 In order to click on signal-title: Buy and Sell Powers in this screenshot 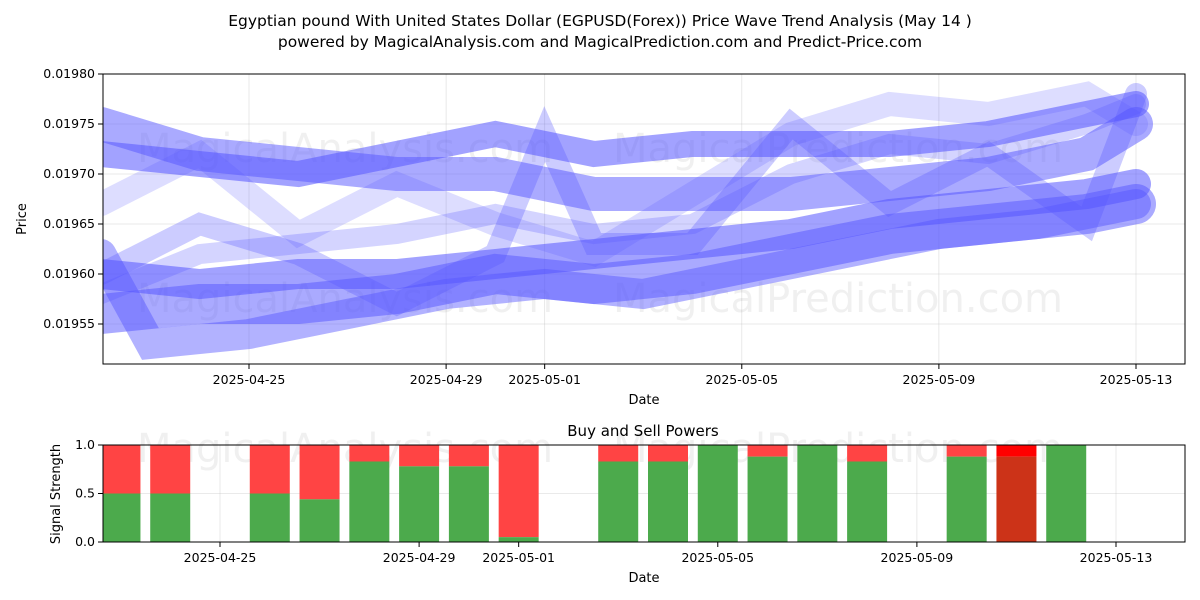, I will do `click(643, 431)`.